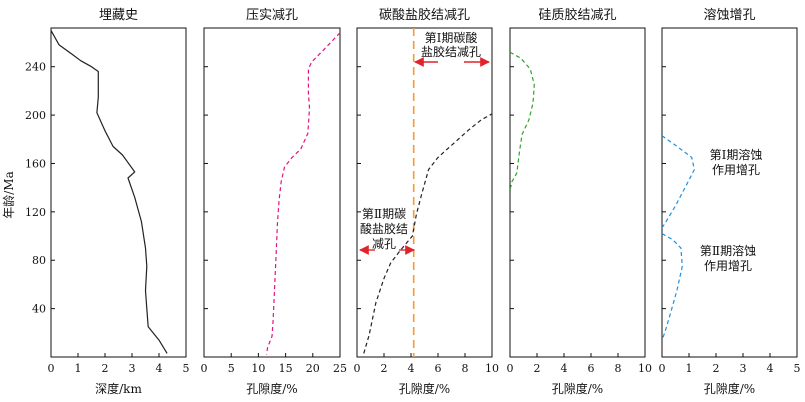  I want to click on x-tick-label-compaction: 15, so click(286, 368).